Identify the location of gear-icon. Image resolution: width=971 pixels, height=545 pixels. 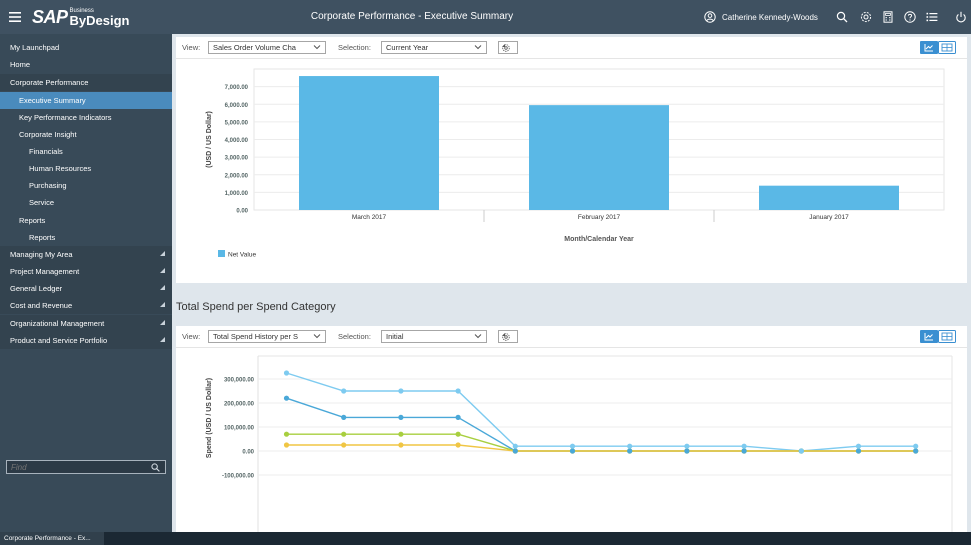
(506, 48).